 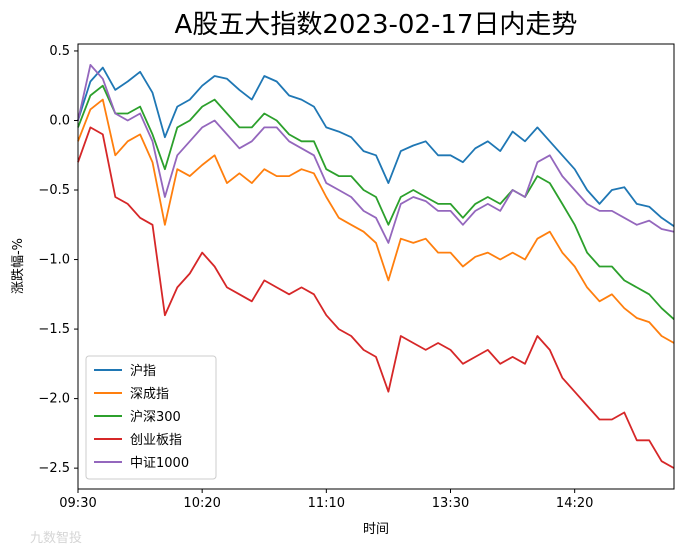 I want to click on watermark-text: 九数智投, so click(x=56, y=538).